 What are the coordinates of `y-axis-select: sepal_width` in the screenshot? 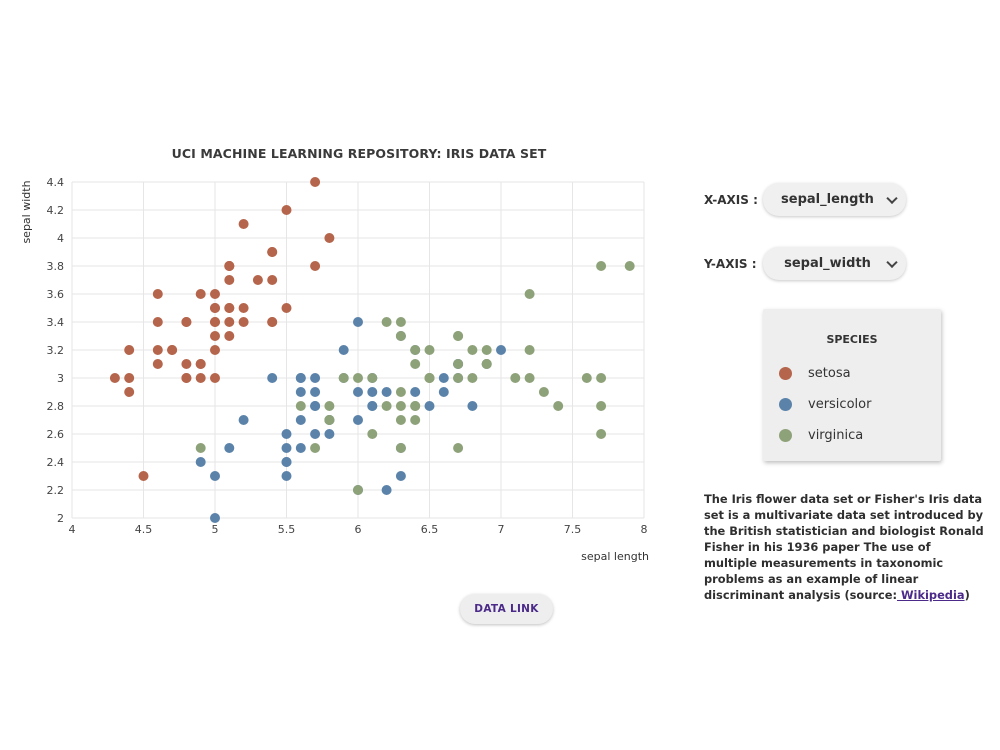 It's located at (834, 263).